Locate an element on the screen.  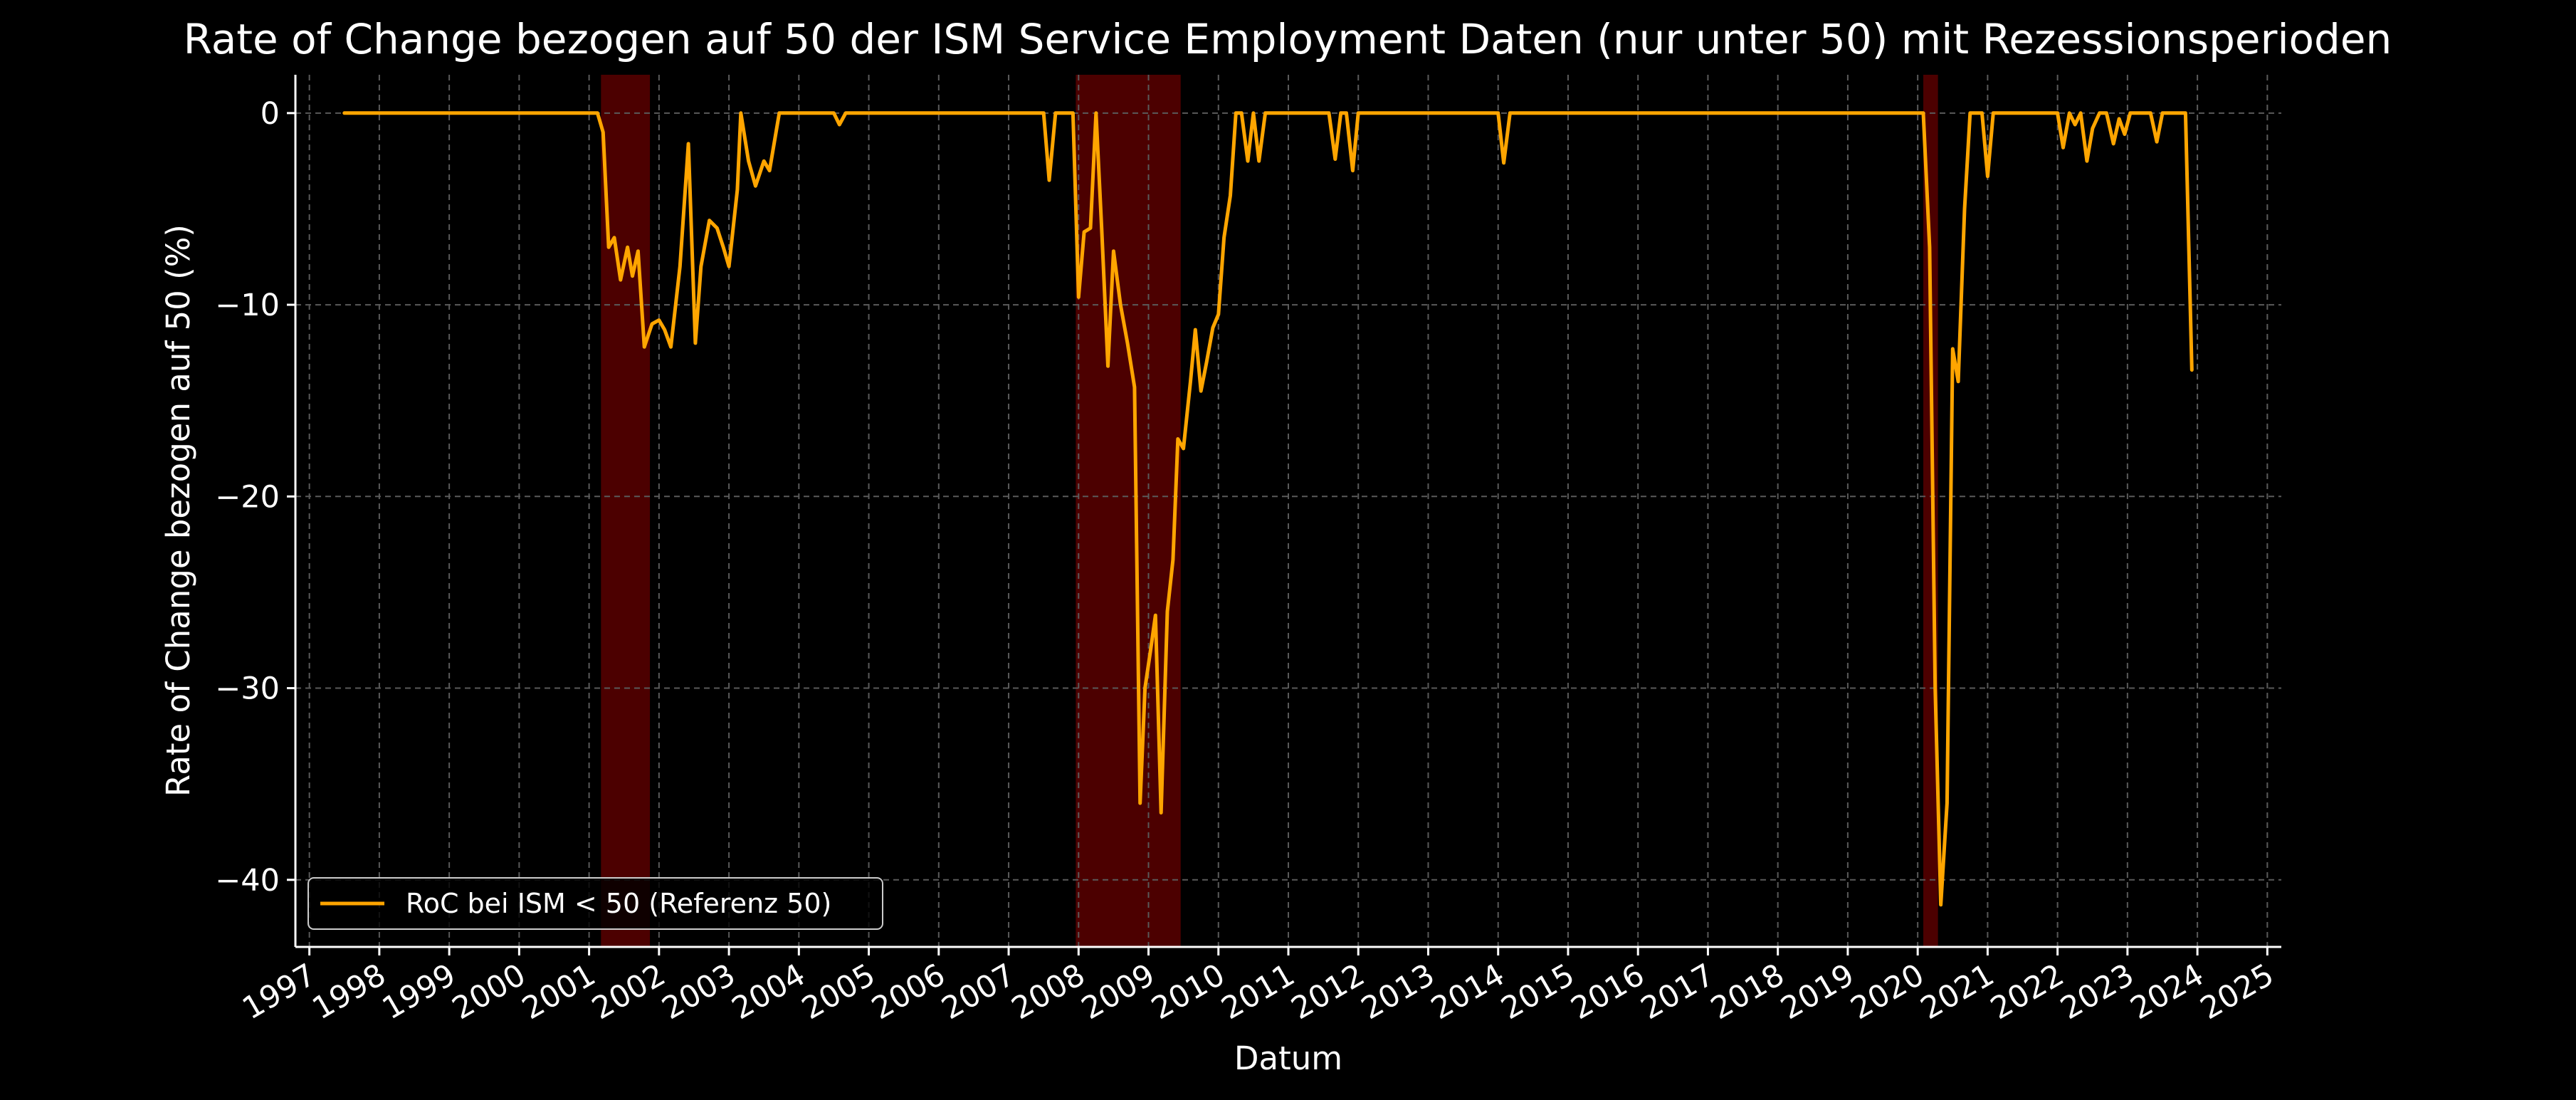
y-tick-label: −10 is located at coordinates (248, 305).